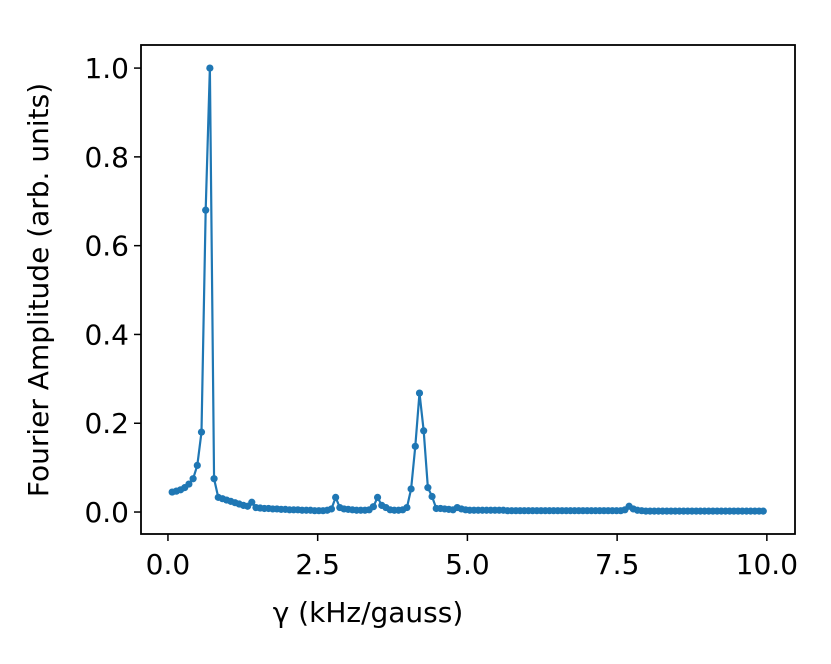  Describe the element at coordinates (106, 246) in the screenshot. I see `y-tick-label: 0.6` at that location.